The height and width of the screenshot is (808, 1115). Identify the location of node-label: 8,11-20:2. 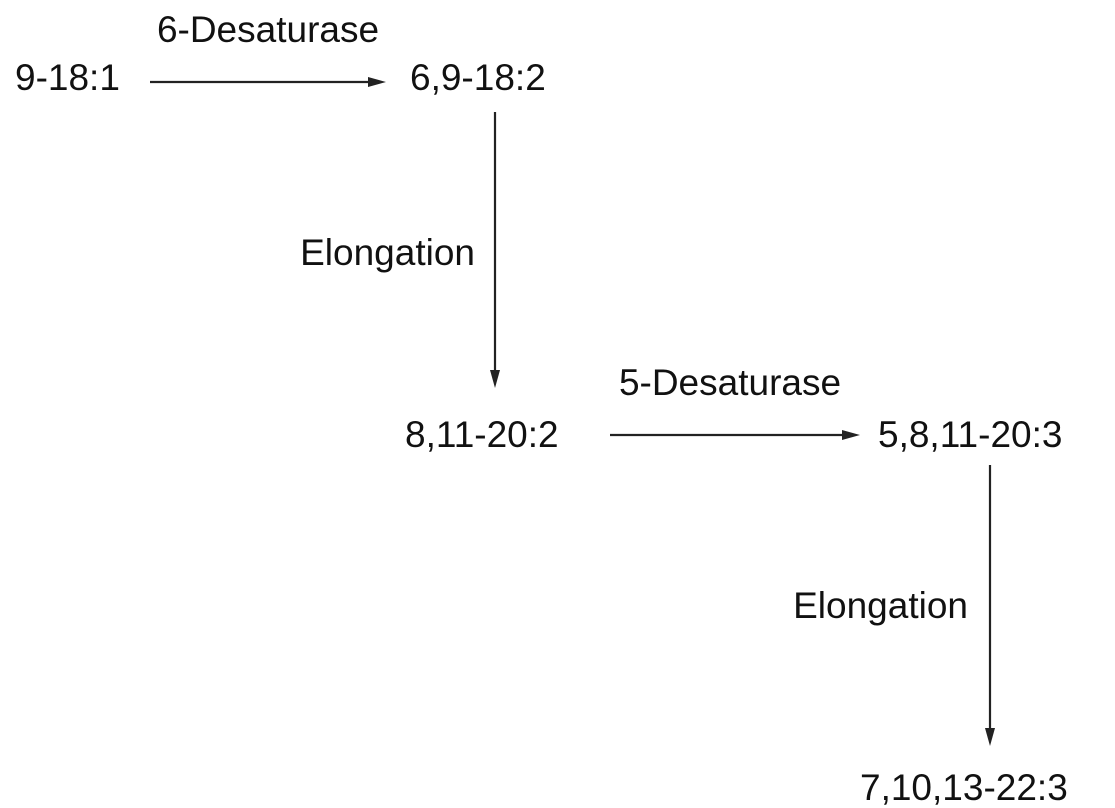
(482, 434).